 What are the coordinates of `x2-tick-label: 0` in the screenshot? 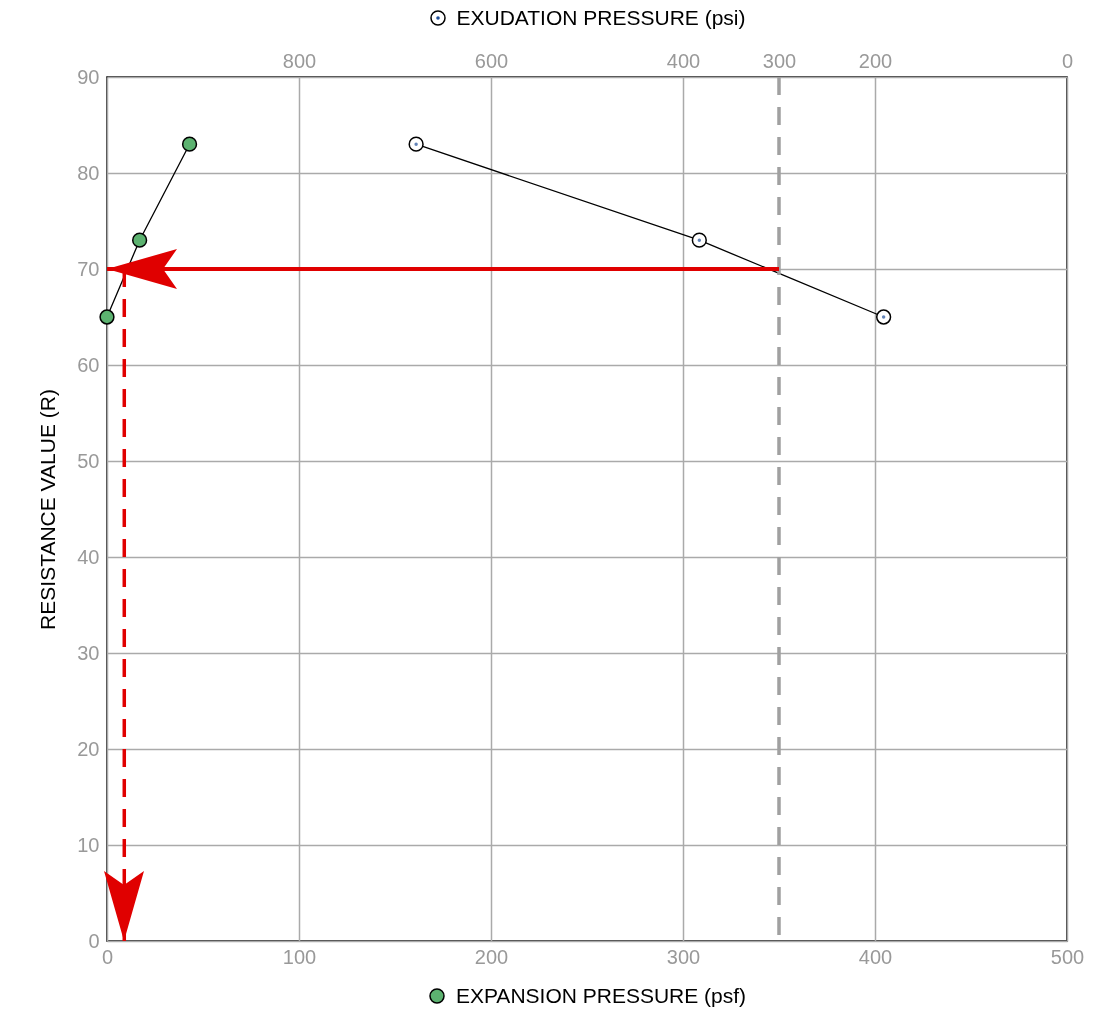 It's located at (1067, 60).